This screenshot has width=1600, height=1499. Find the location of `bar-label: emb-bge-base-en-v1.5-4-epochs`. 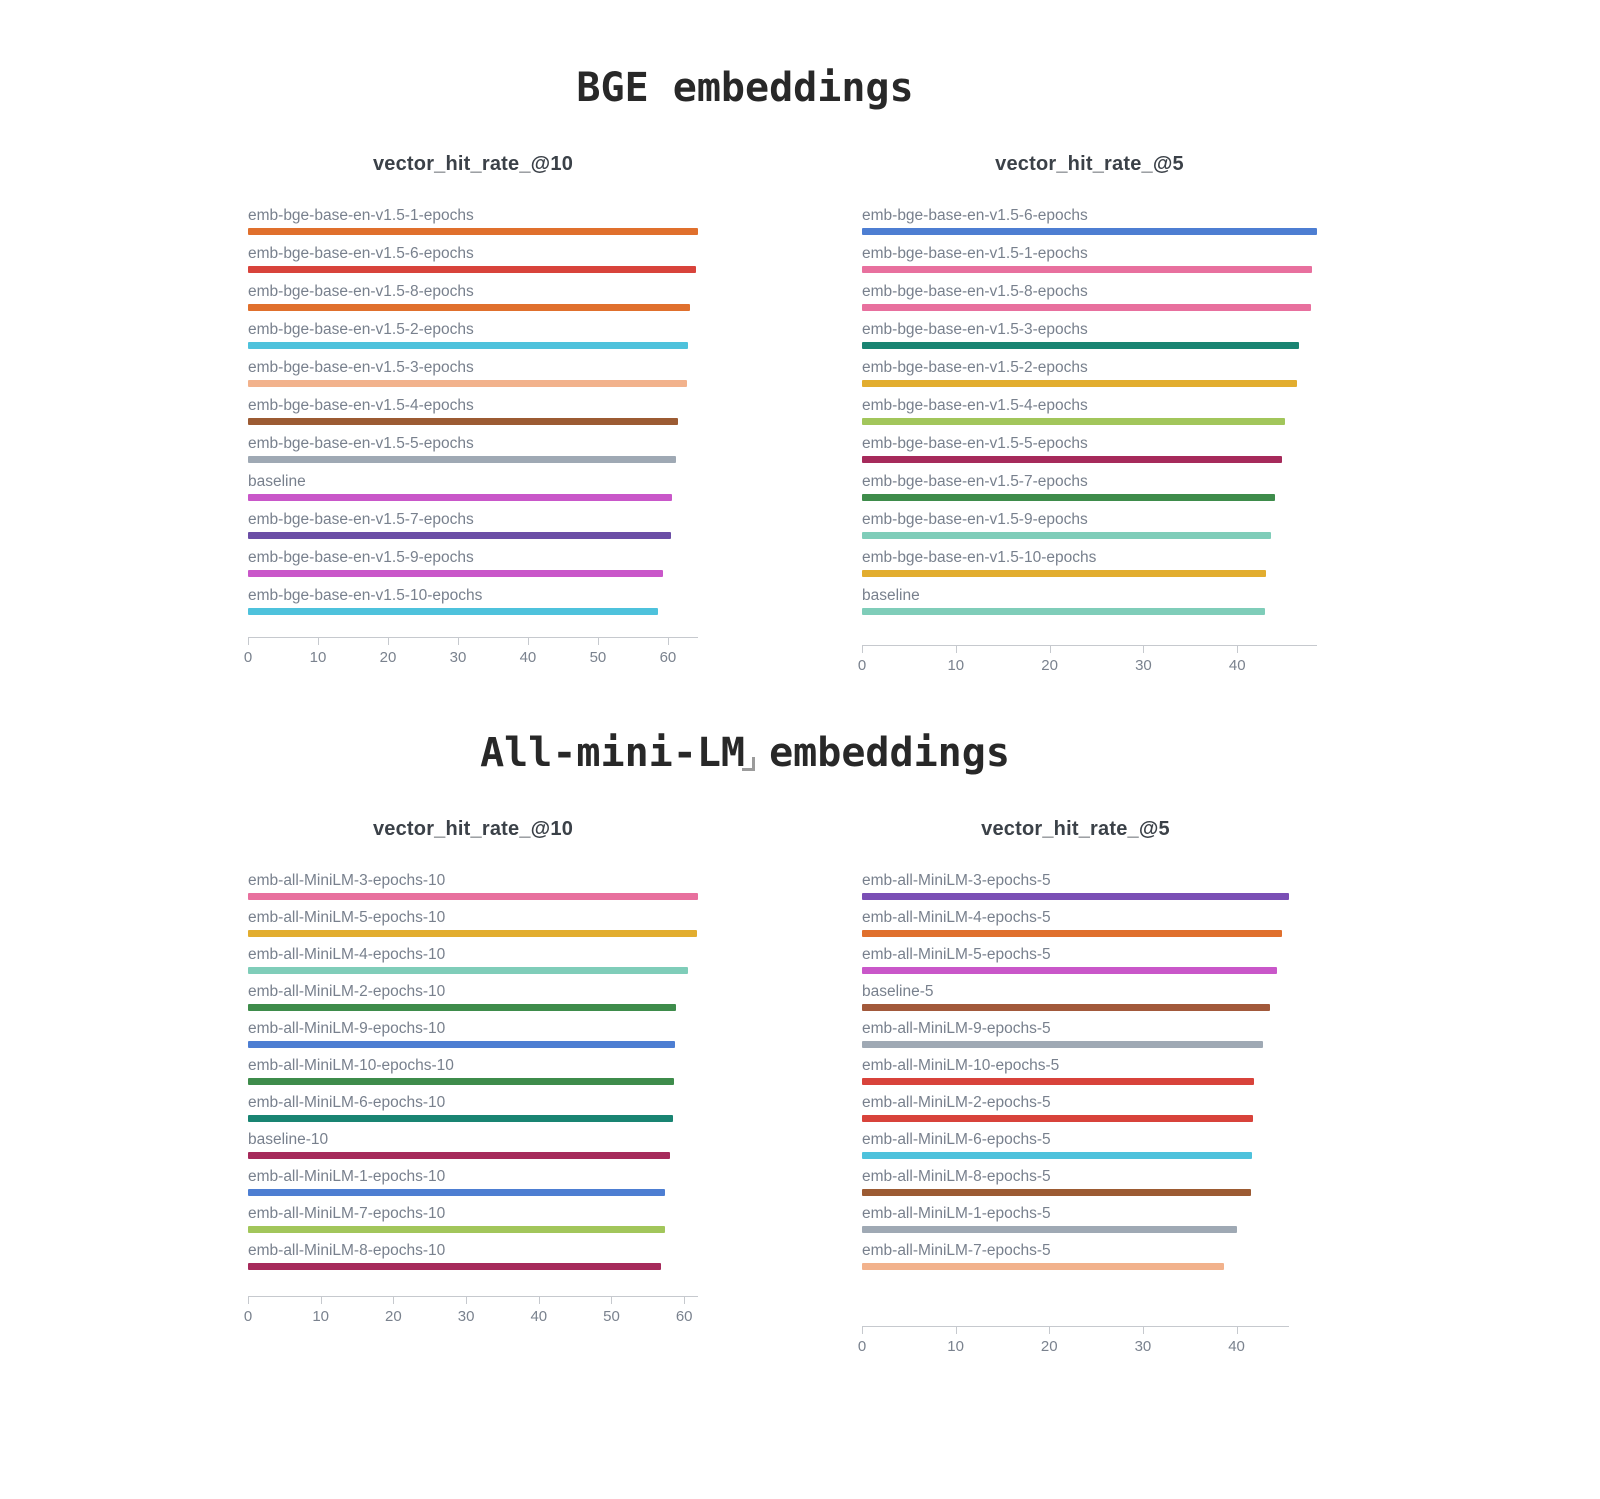

bar-label: emb-bge-base-en-v1.5-4-epochs is located at coordinates (361, 405).